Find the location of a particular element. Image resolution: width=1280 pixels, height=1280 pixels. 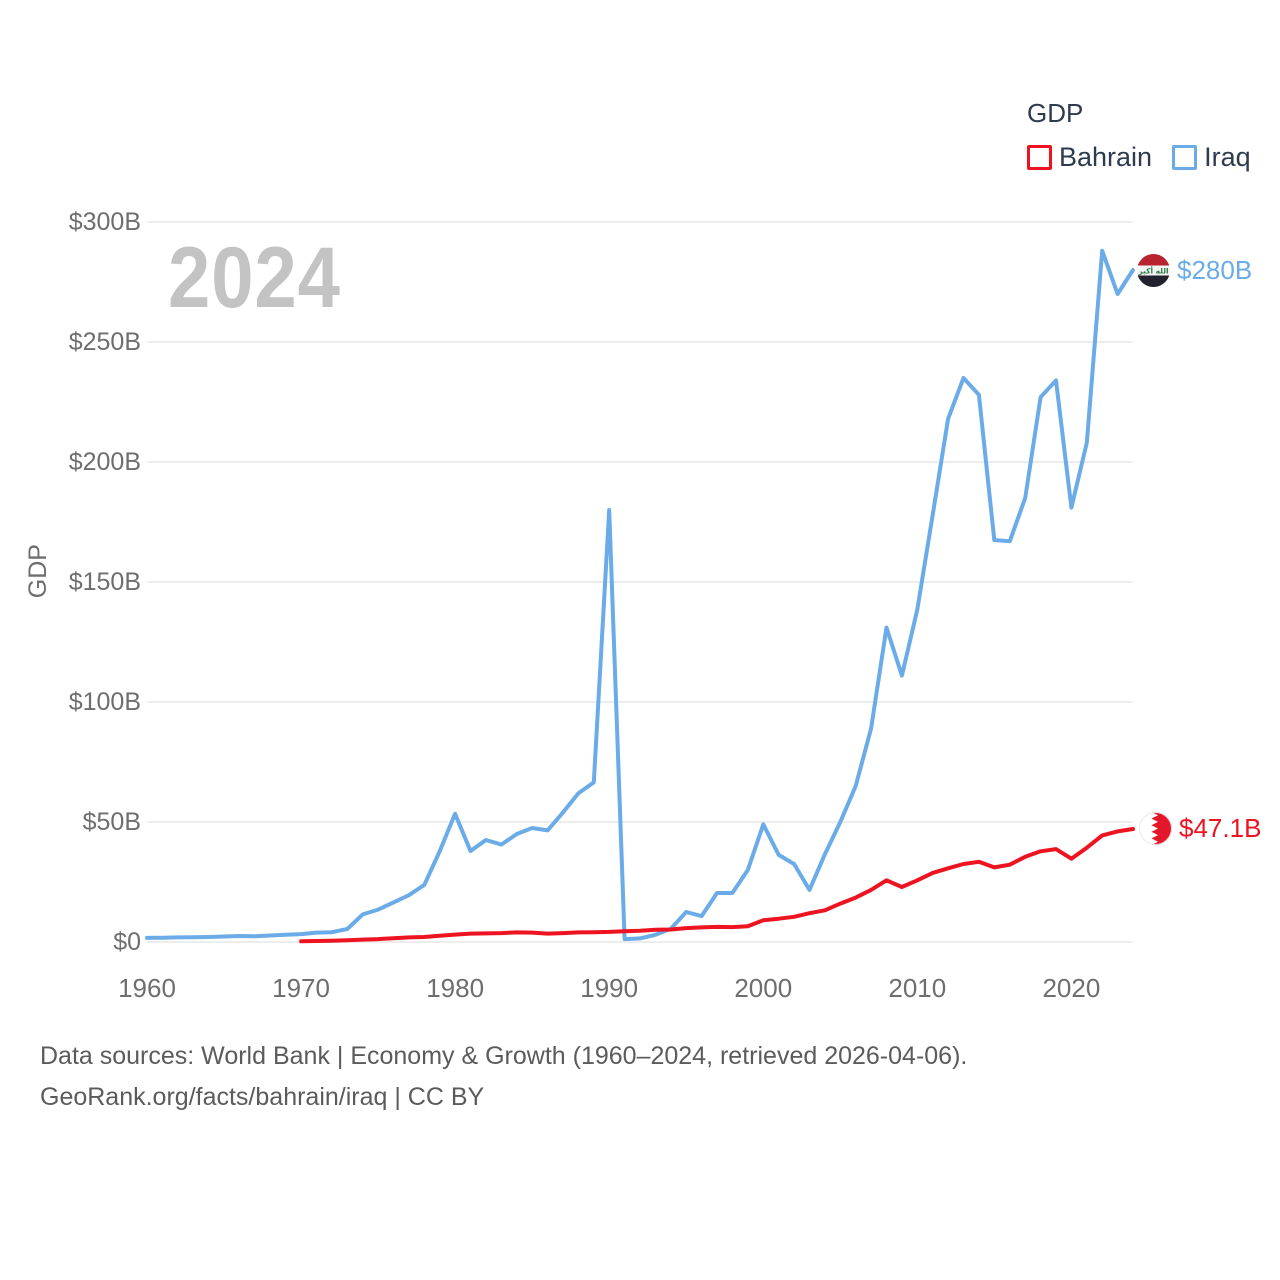

iraq-end-marker: الله أكبر $280B is located at coordinates (1194, 270).